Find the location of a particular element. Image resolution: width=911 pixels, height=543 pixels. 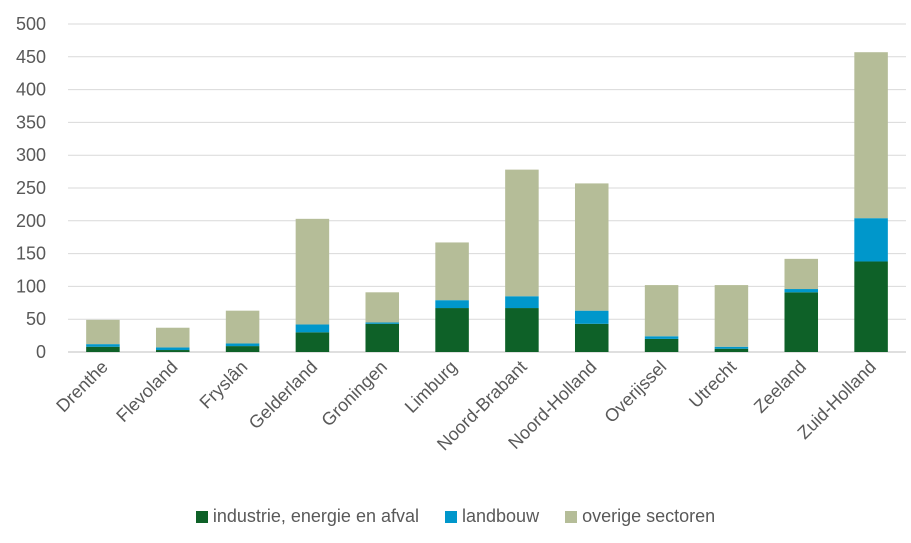

legend-label-landbouw: landbouw is located at coordinates (501, 516).